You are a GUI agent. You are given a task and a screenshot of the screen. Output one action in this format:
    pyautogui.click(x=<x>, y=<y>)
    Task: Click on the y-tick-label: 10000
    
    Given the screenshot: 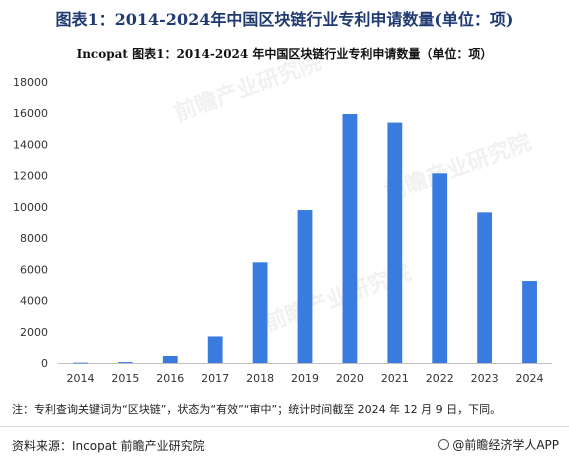 What is the action you would take?
    pyautogui.click(x=30, y=207)
    